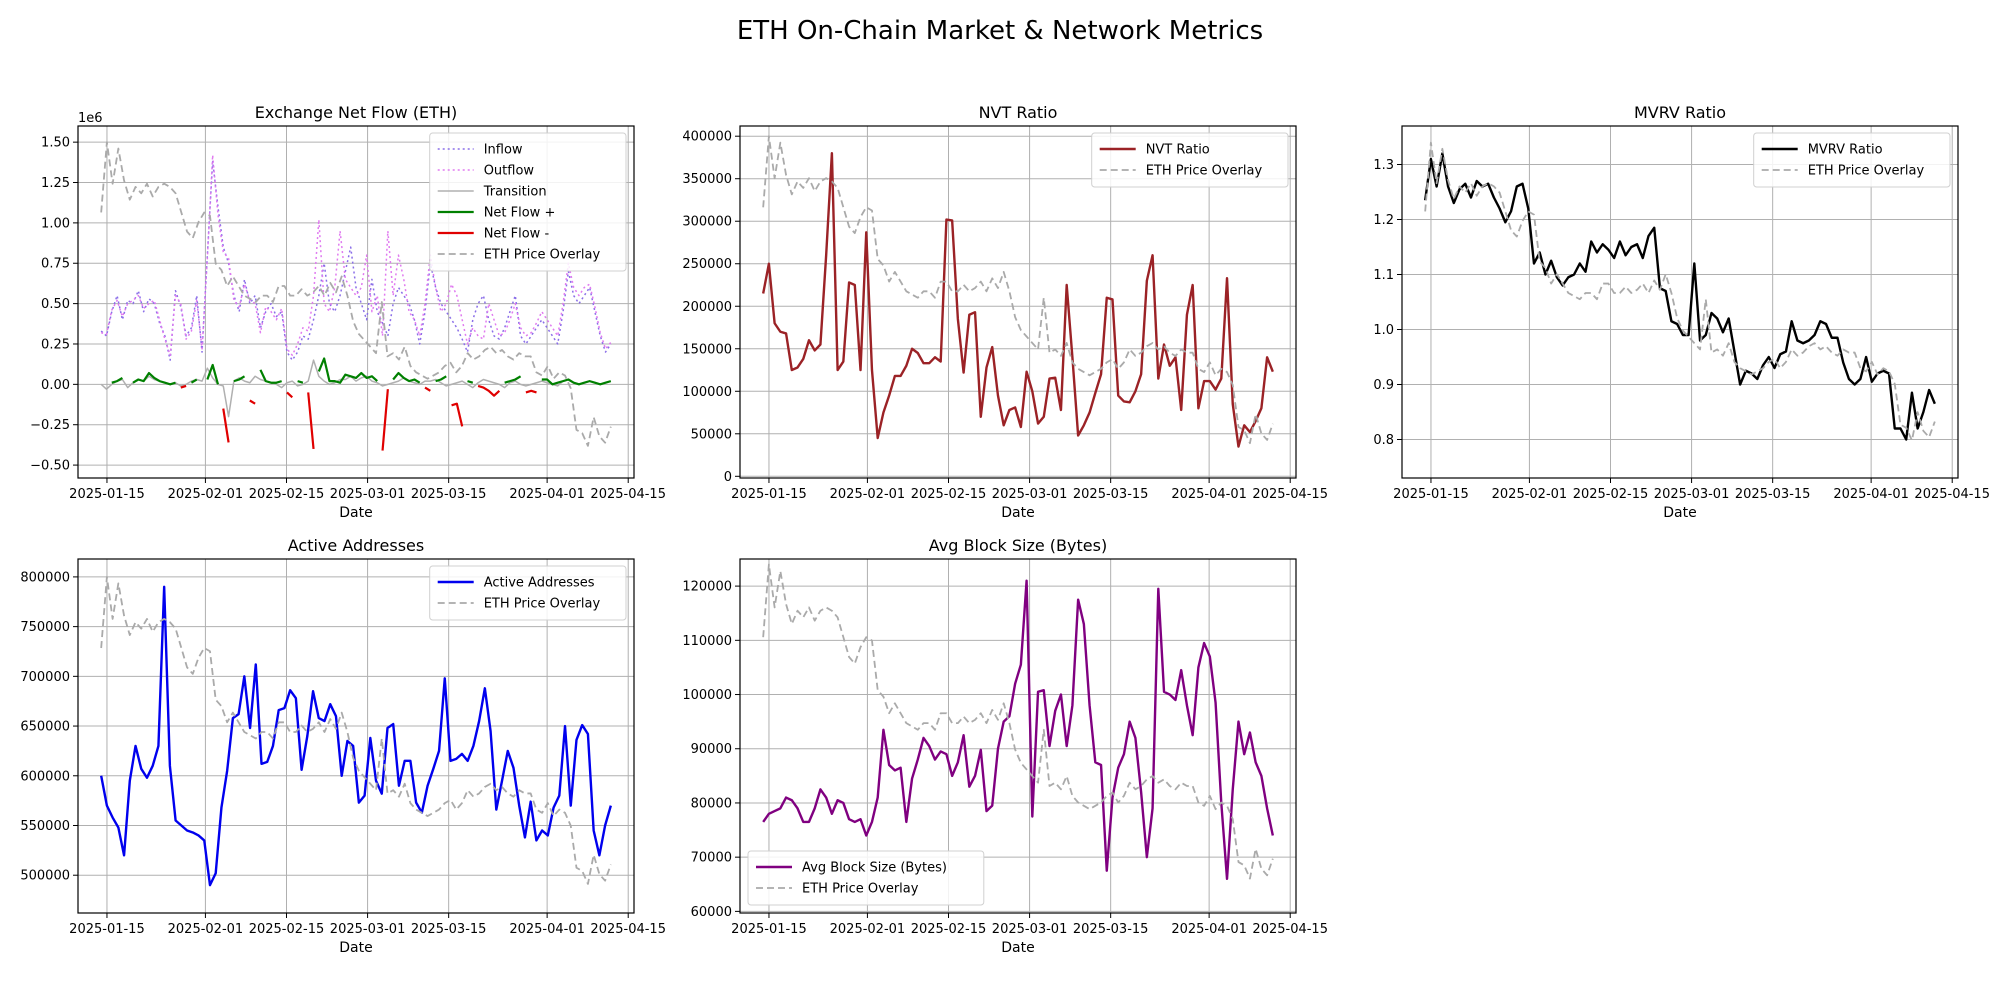 This screenshot has height=1000, width=2000. What do you see at coordinates (707, 179) in the screenshot?
I see `y-tick-label: 350000` at bounding box center [707, 179].